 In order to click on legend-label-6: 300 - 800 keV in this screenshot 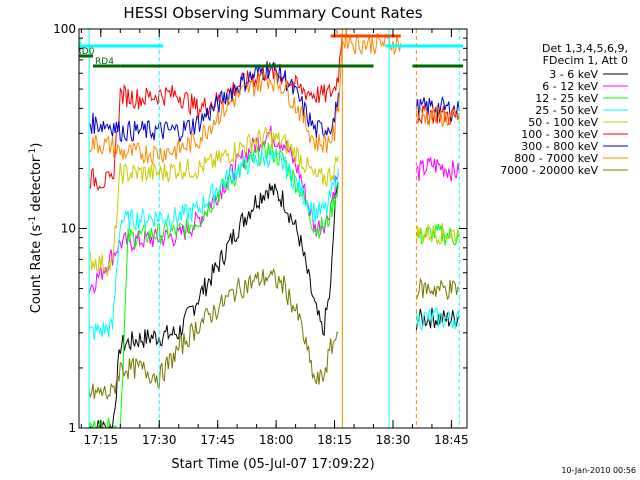, I will do `click(559, 146)`.